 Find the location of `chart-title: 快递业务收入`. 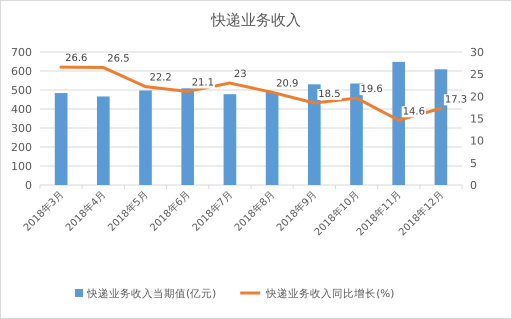

chart-title: 快递业务收入 is located at coordinates (255, 20).